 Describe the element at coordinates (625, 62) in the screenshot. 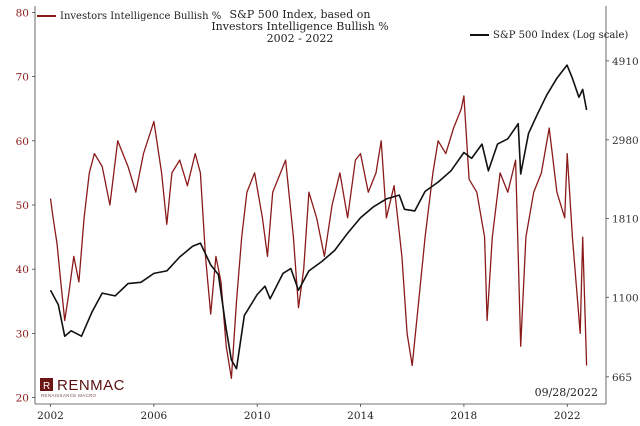

I see `right-tick-label: 4910` at that location.